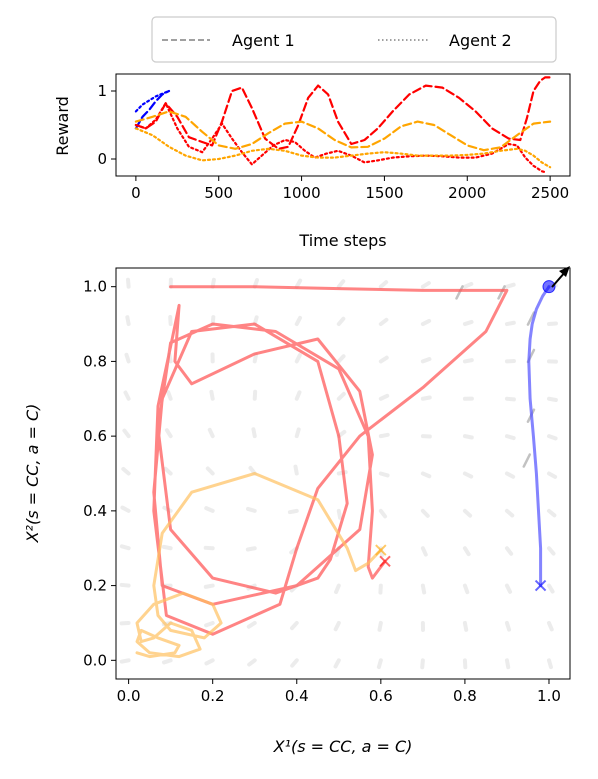  I want to click on reward-x-tick-label: 1500, so click(384, 193).